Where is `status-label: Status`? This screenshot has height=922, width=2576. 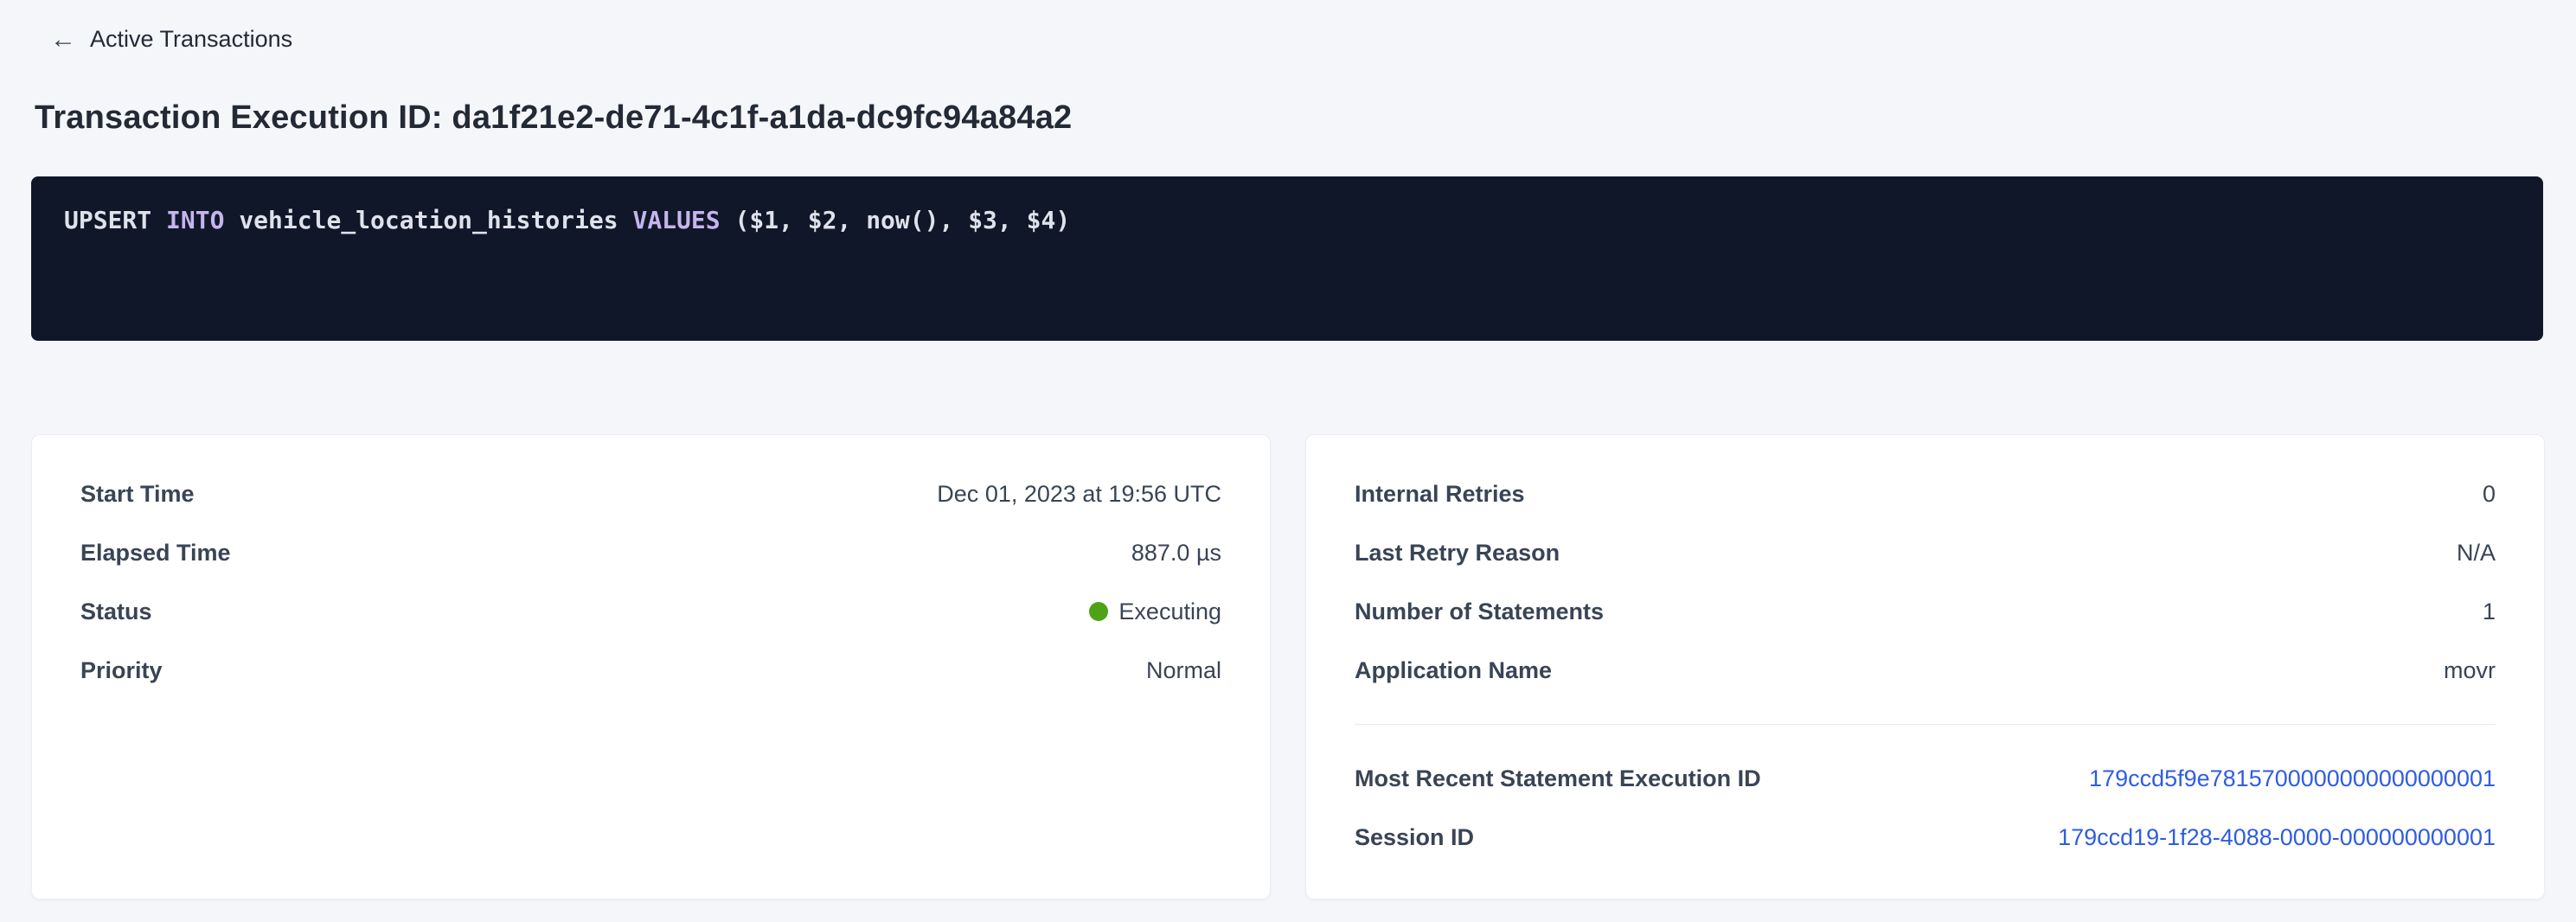 status-label: Status is located at coordinates (116, 611).